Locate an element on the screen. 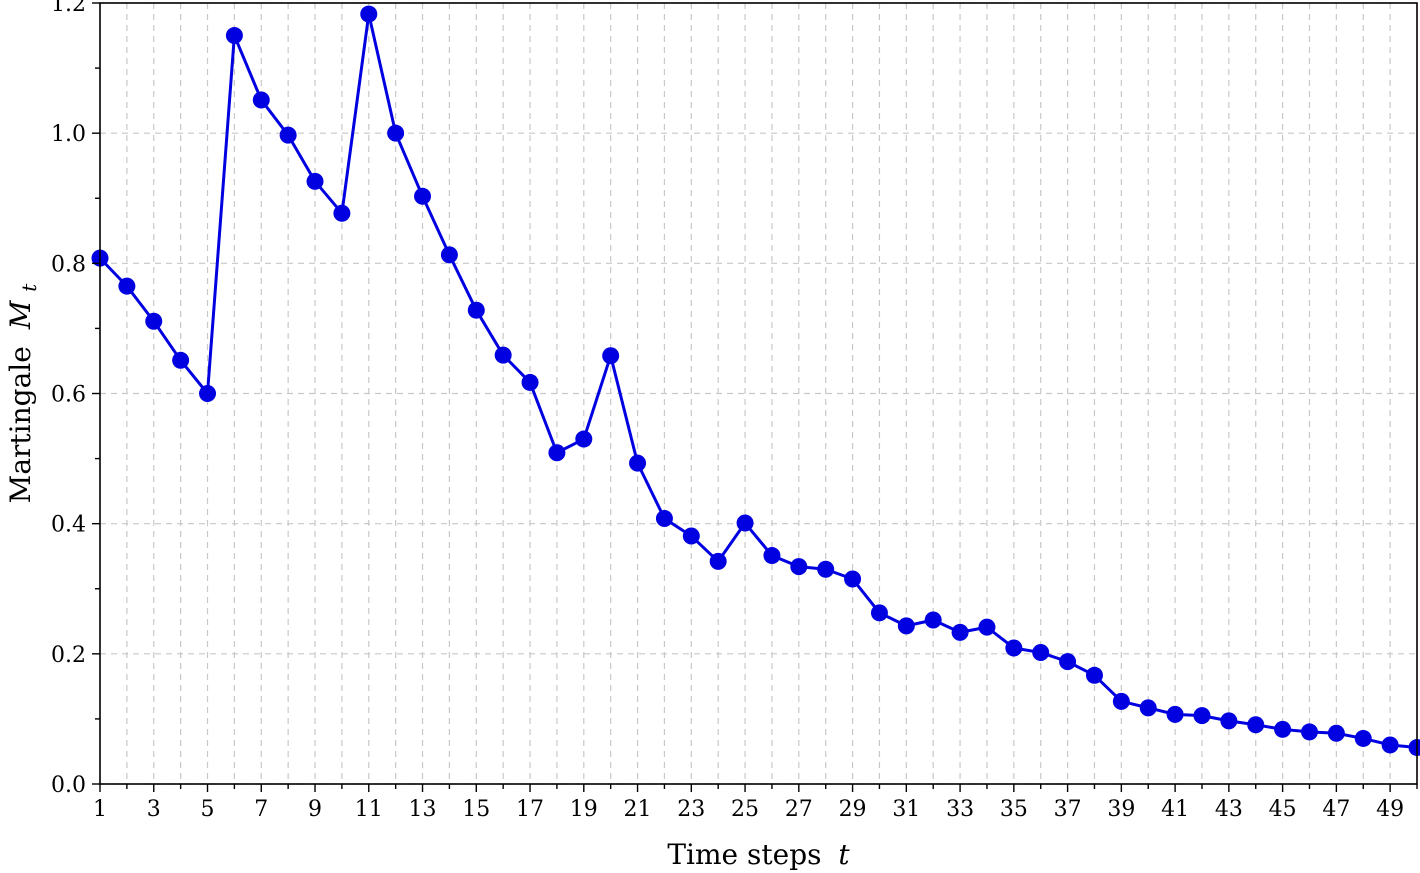  x-tick-label: 19 is located at coordinates (584, 809).